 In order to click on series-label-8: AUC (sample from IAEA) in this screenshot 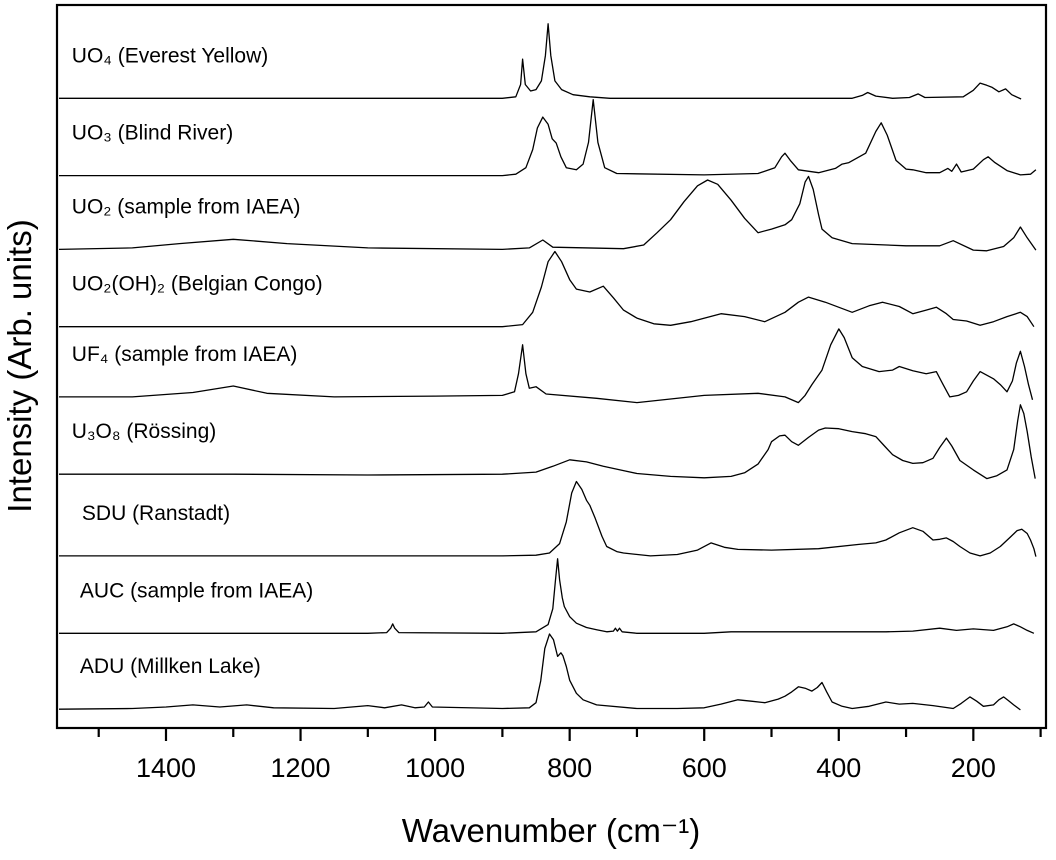, I will do `click(196, 590)`.